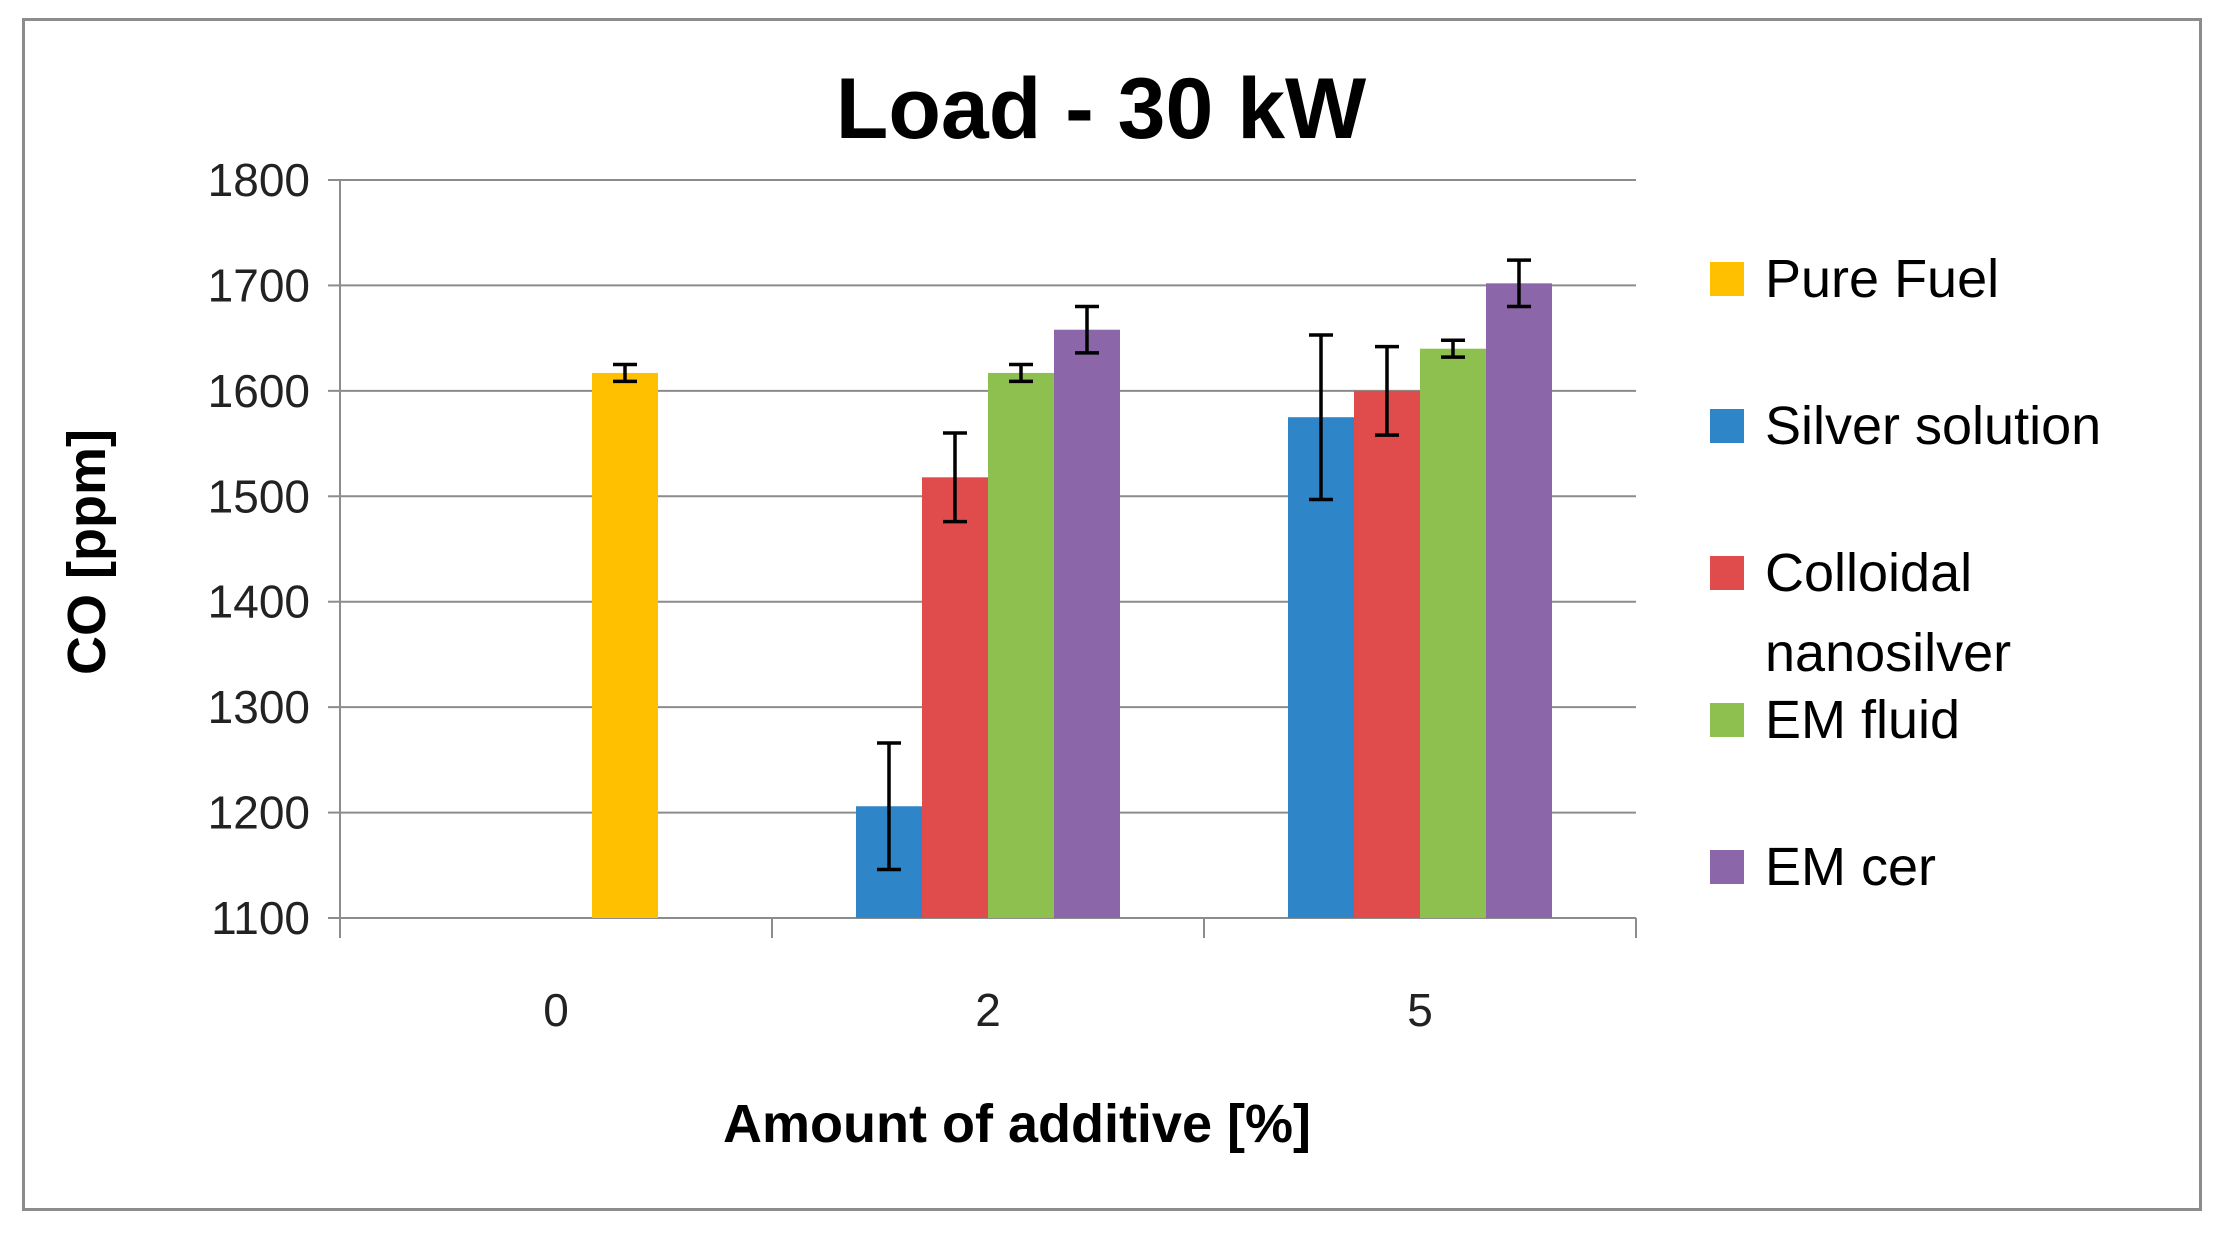 This screenshot has height=1237, width=2226. I want to click on x-tick-label: 2, so click(988, 1010).